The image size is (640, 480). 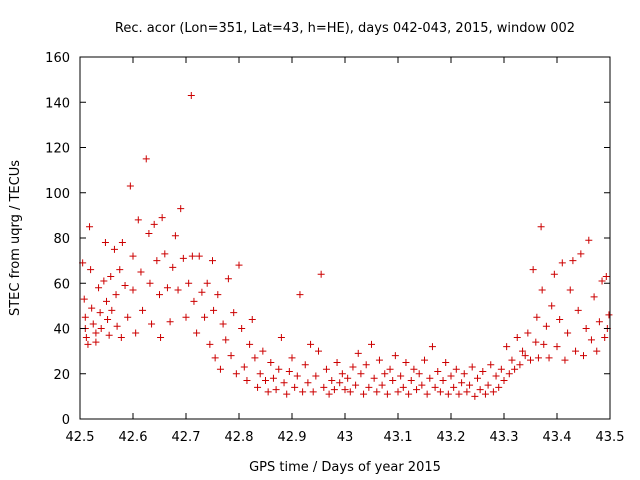 What do you see at coordinates (61, 284) in the screenshot?
I see `y-tick-label: 60` at bounding box center [61, 284].